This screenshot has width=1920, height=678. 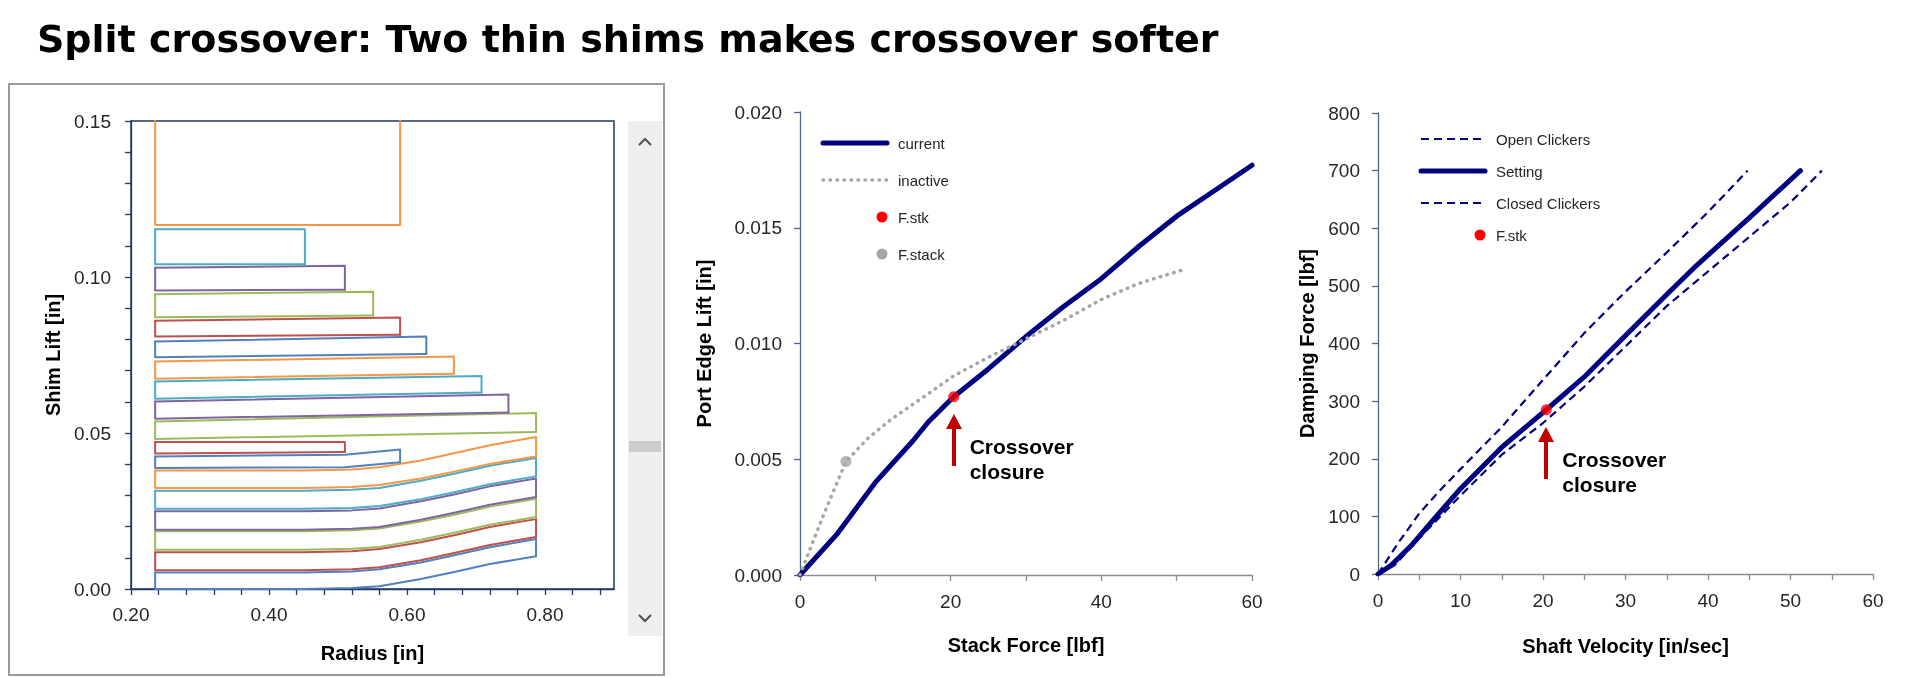 What do you see at coordinates (704, 343) in the screenshot?
I see `y-axis-title: Port Edge Lift [in]` at bounding box center [704, 343].